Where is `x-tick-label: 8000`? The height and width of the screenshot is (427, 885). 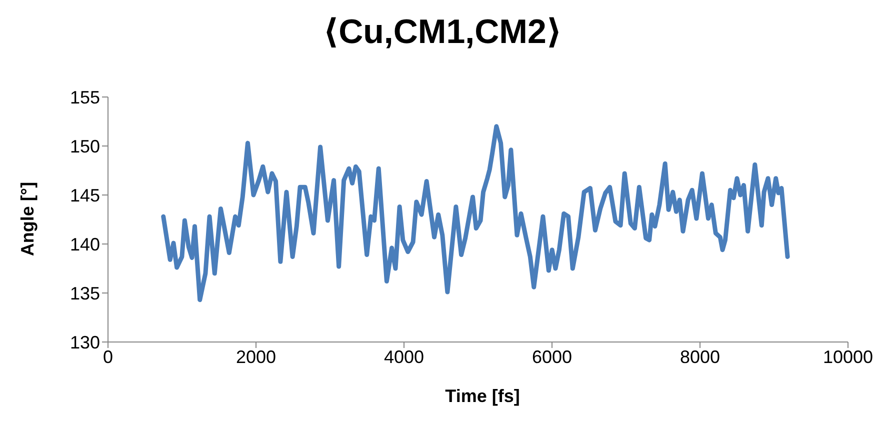 x-tick-label: 8000 is located at coordinates (700, 356).